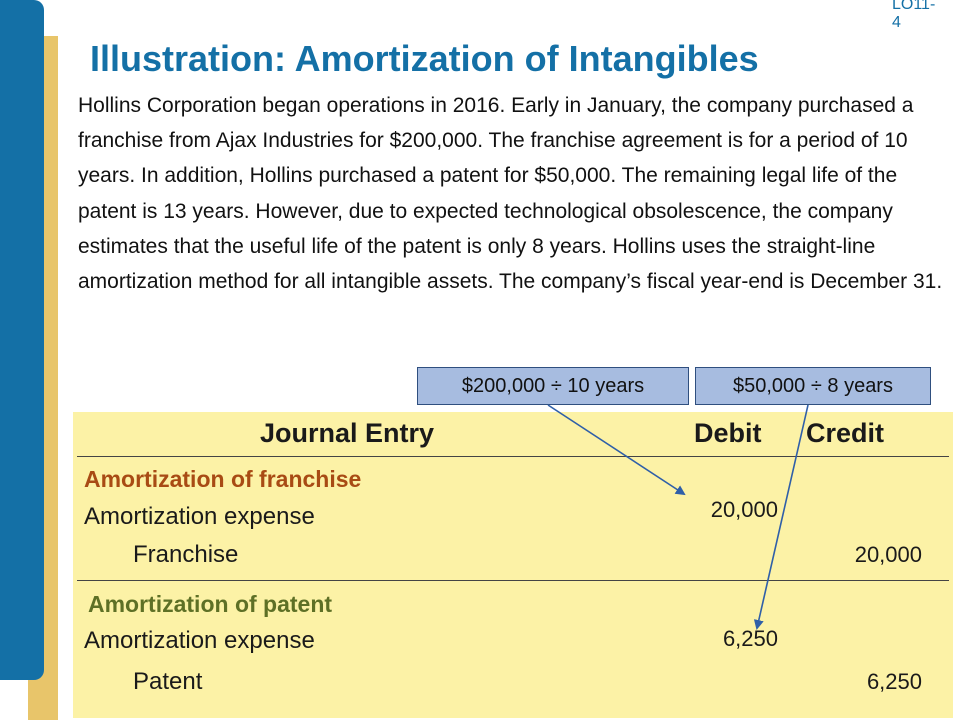  Describe the element at coordinates (813, 386) in the screenshot. I see `patent-calculation-callout: $50,000 ÷ 8 years` at that location.